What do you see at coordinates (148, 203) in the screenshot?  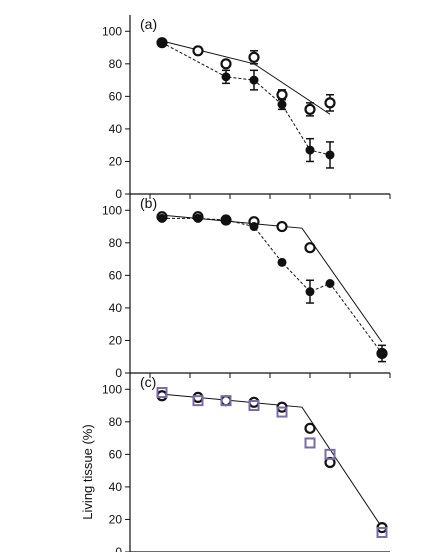 I see `panel-label: (b)` at bounding box center [148, 203].